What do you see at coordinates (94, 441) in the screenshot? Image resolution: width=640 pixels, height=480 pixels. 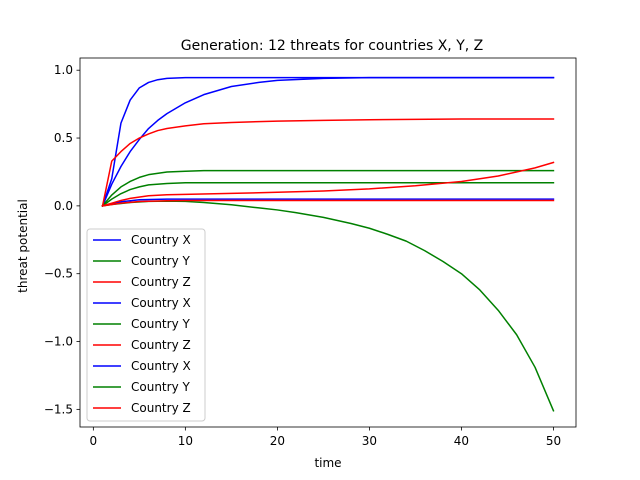 I see `x-tick-label: 0` at bounding box center [94, 441].